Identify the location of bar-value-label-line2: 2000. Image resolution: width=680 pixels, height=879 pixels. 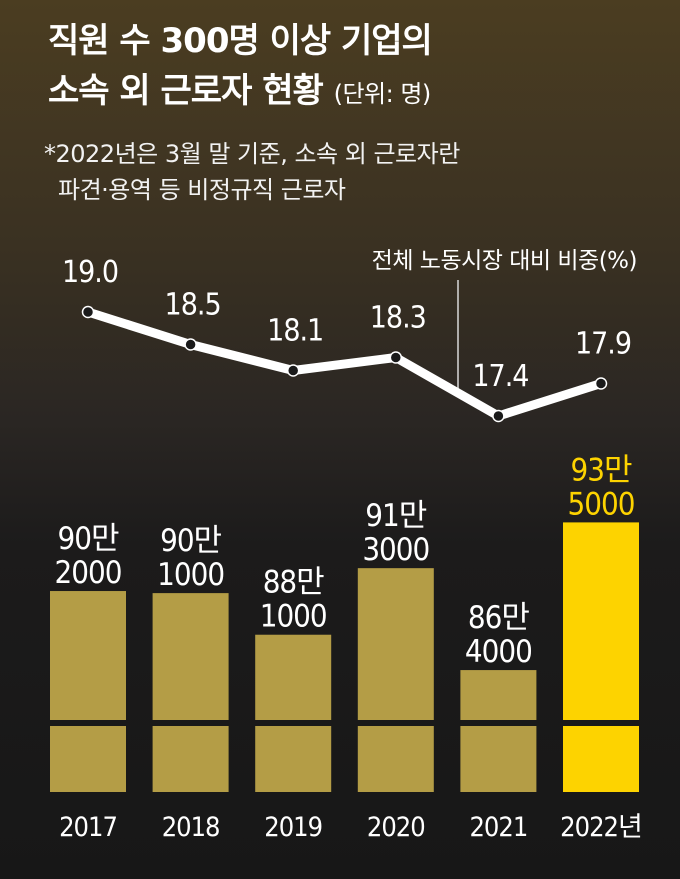
(88, 573).